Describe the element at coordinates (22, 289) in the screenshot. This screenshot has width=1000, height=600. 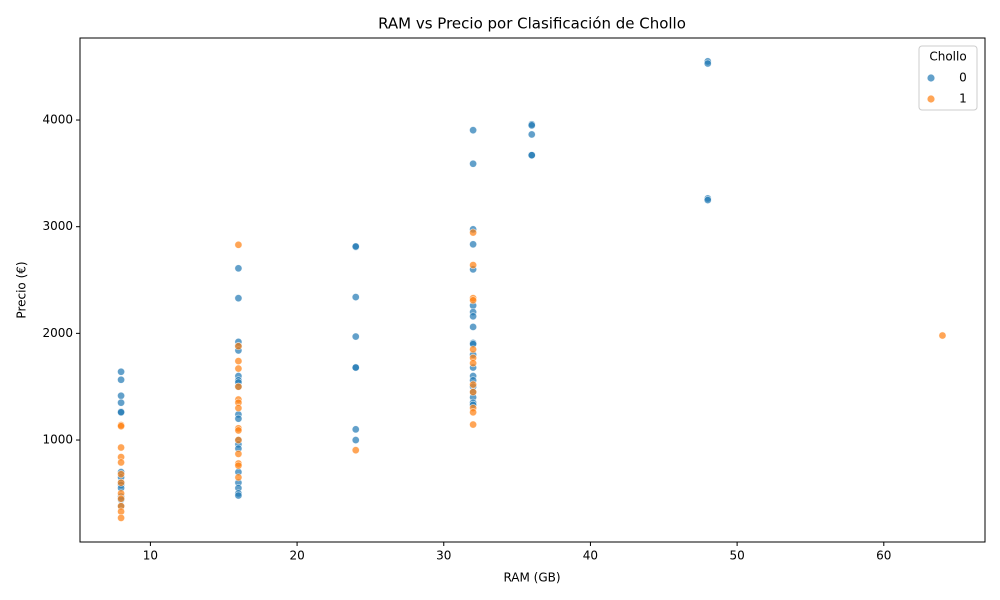
I see `y-axis-label: Precio (€)` at that location.